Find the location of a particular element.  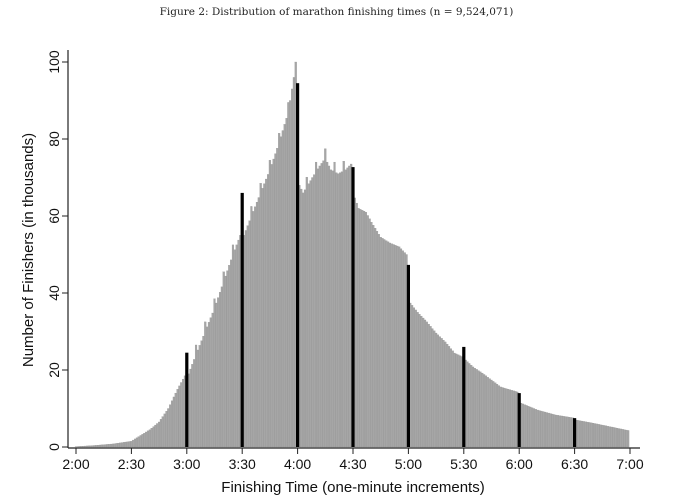

x-tick-label: 3:00 is located at coordinates (186, 464).